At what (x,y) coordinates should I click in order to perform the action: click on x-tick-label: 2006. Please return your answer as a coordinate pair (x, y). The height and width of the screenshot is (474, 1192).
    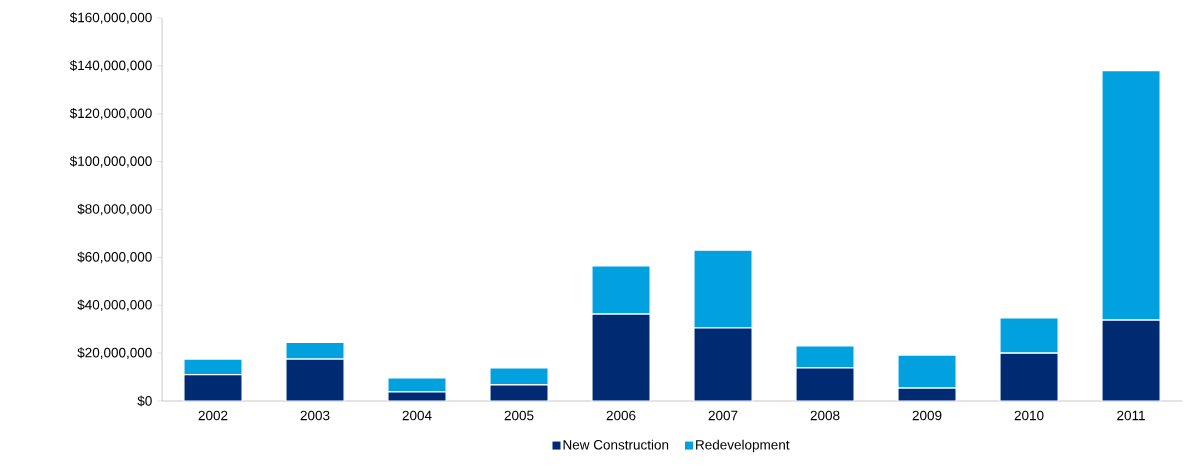
    Looking at the image, I should click on (621, 415).